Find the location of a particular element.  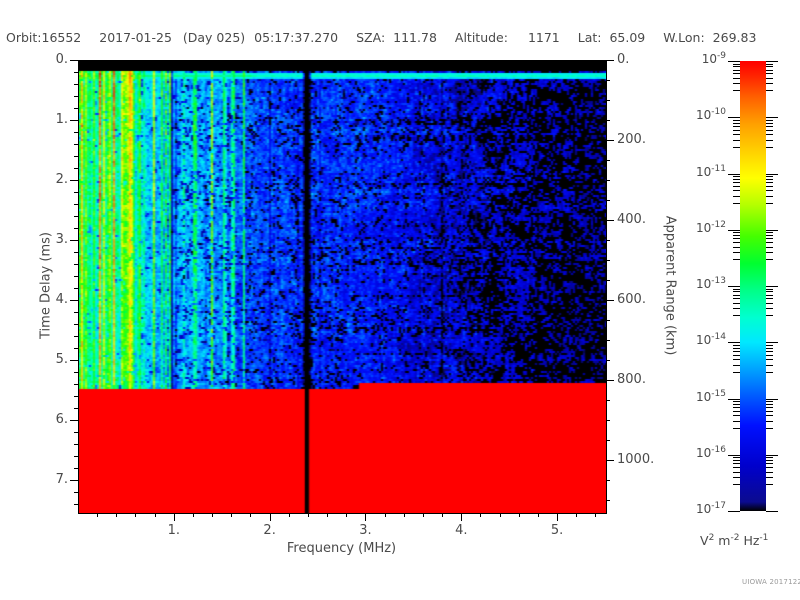

time-value: 05:17:37.270 is located at coordinates (296, 37).